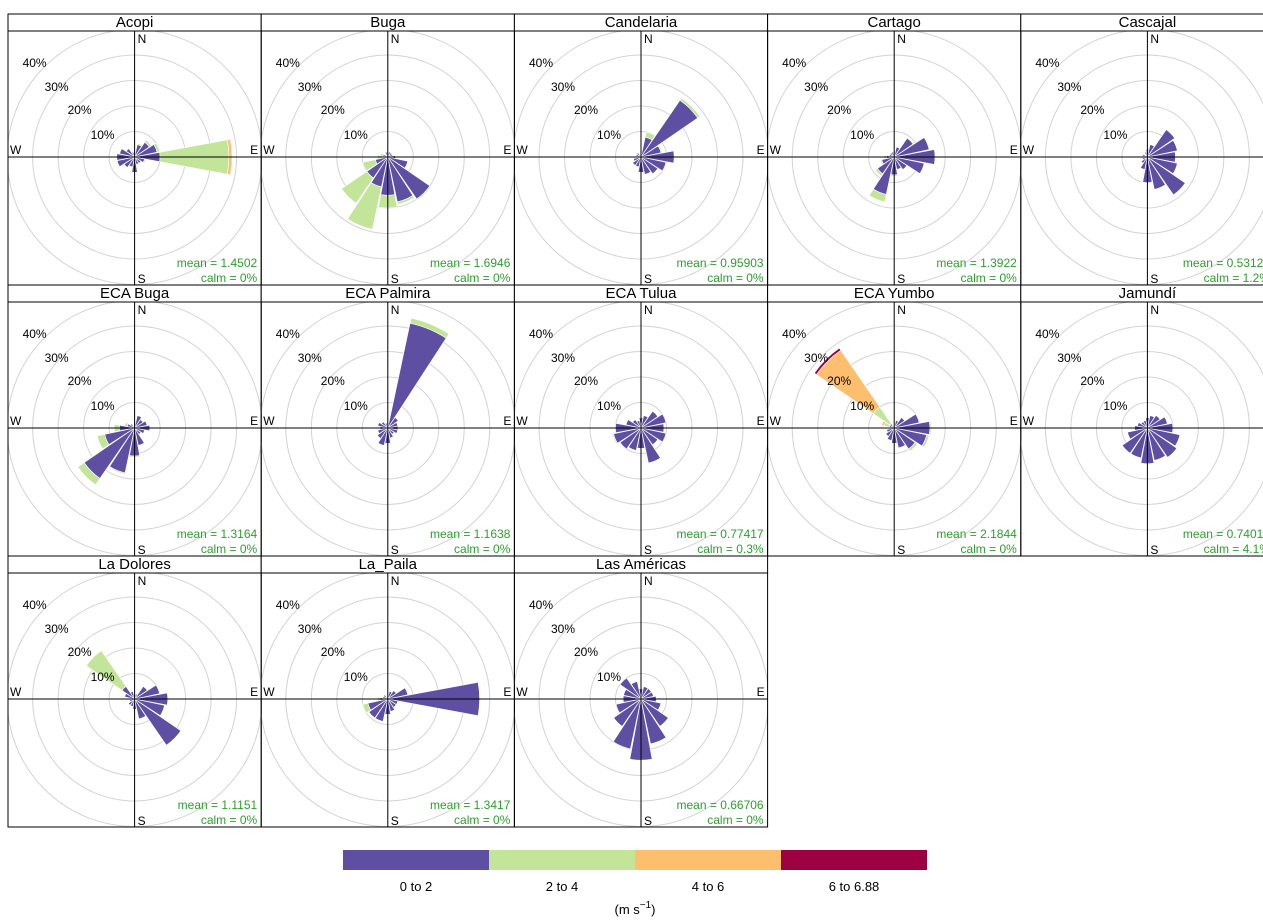  I want to click on legend-unit: (m s−1), so click(634, 908).